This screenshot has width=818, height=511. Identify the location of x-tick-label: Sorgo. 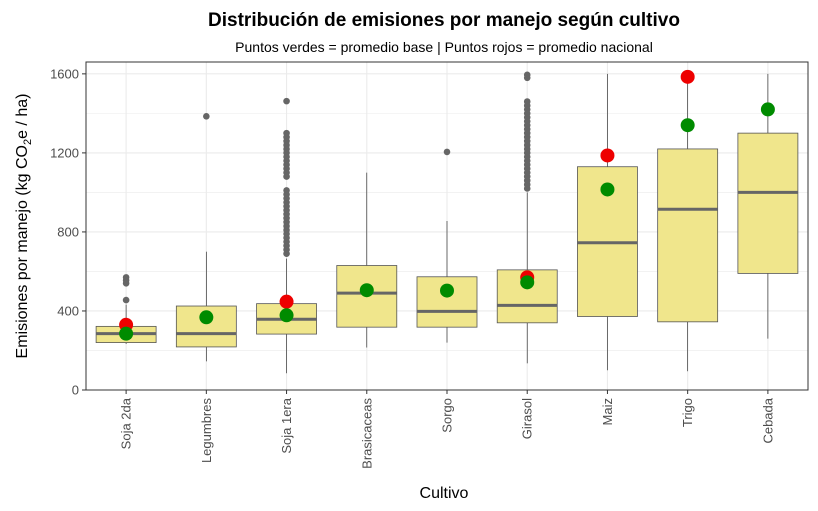
(447, 415).